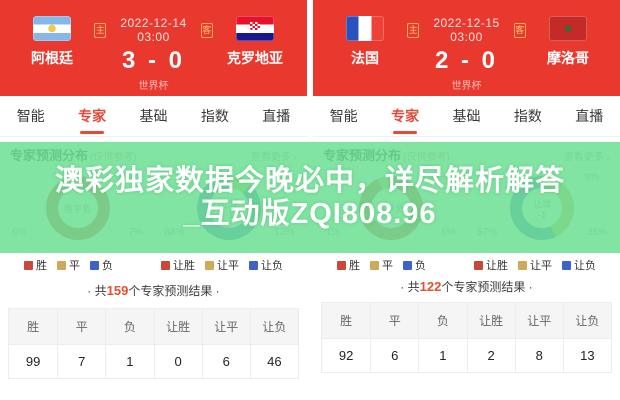 The image size is (620, 400). What do you see at coordinates (81, 361) in the screenshot?
I see `table-value-cell: 7` at bounding box center [81, 361].